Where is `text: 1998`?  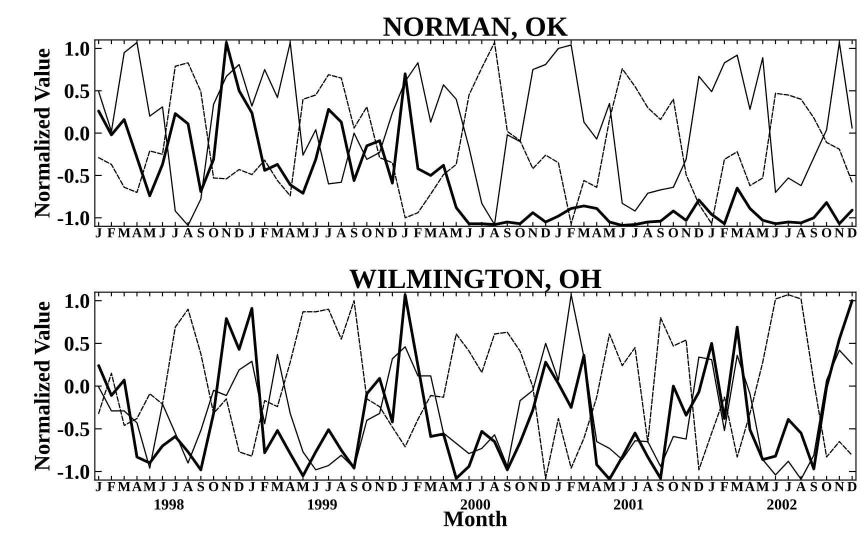
text: 1998 is located at coordinates (169, 504).